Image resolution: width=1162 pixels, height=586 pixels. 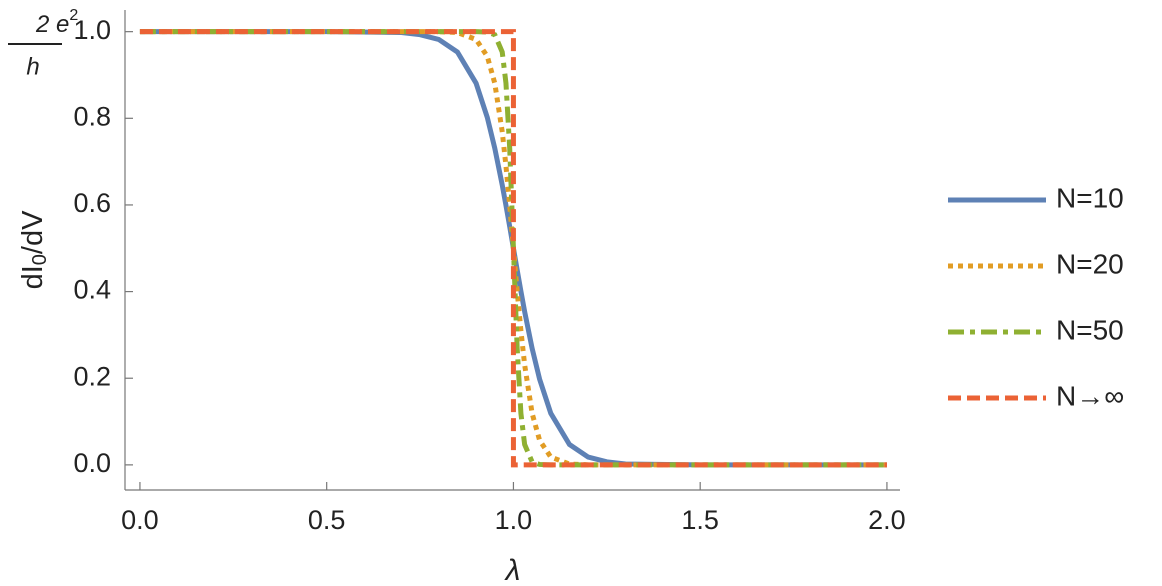 I want to click on y-tick-label: 1.0, so click(x=92, y=30).